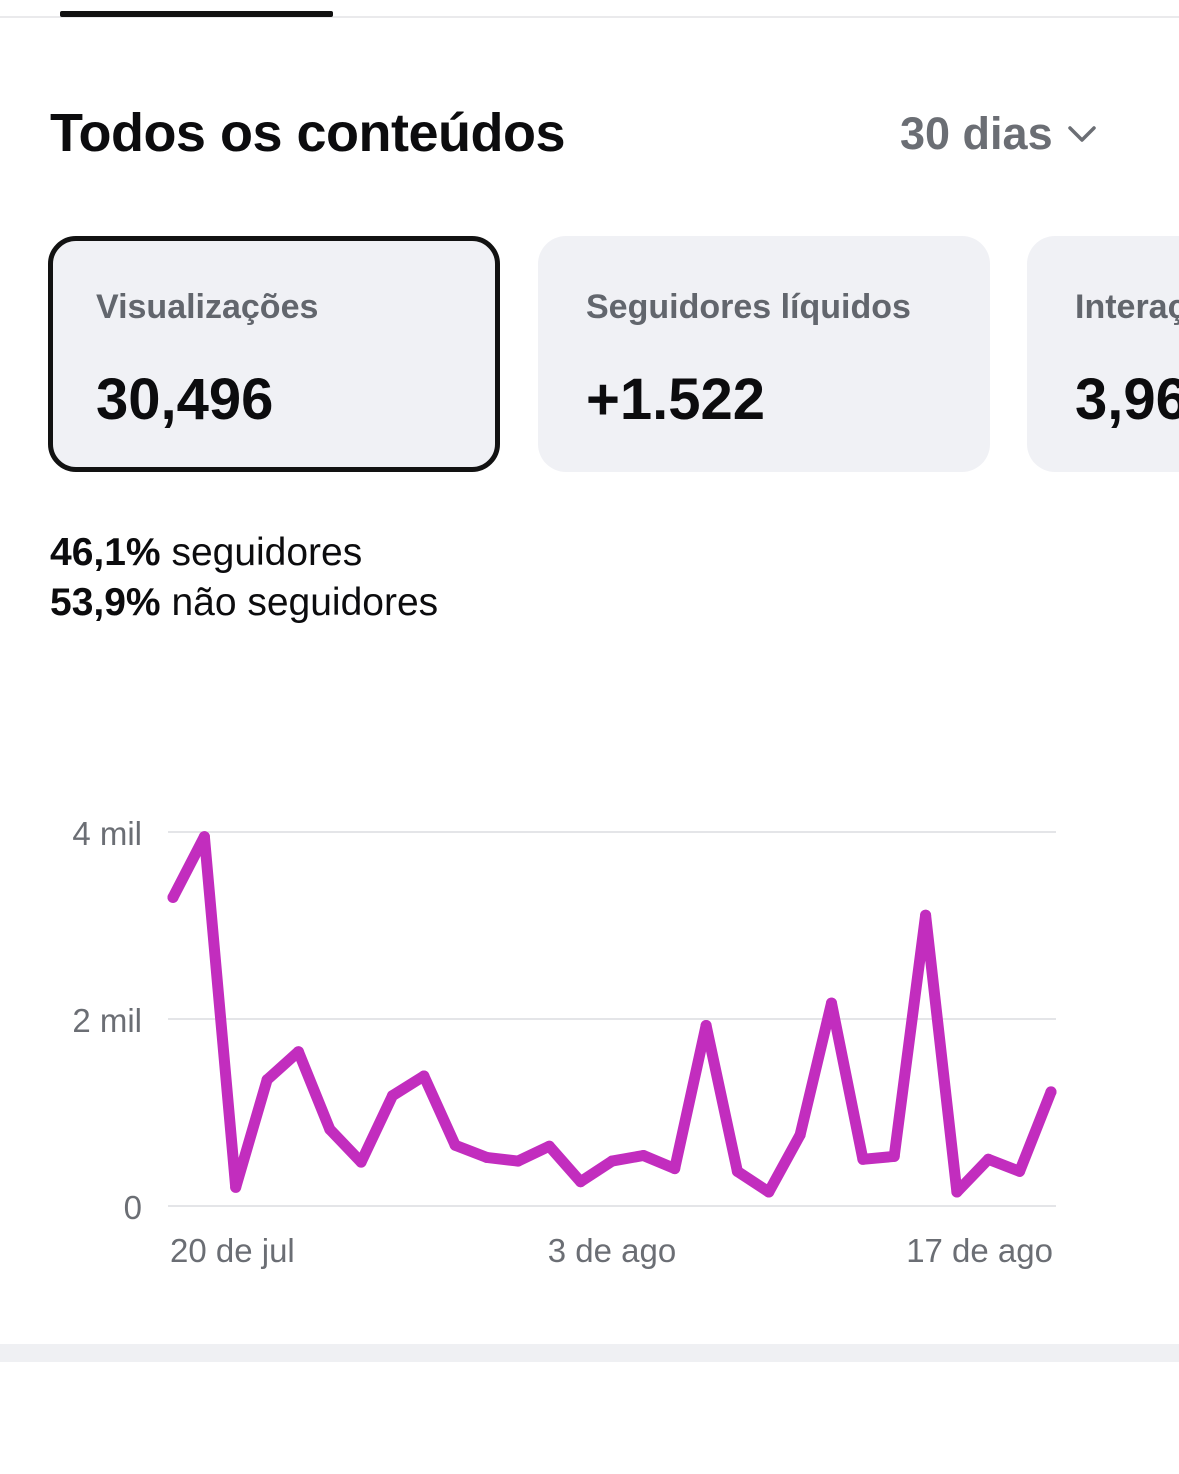 The width and height of the screenshot is (1179, 1474). I want to click on breakdown-percent: 53,9%, so click(105, 602).